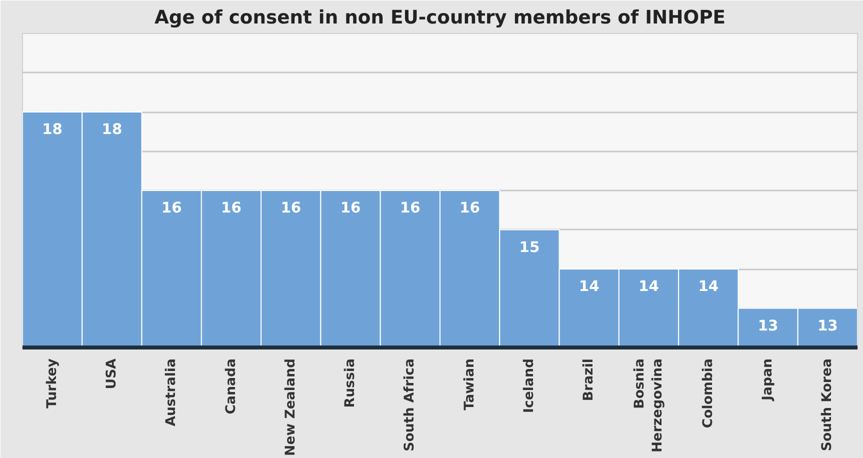 This screenshot has width=863, height=458. I want to click on x-tick-label: Australia, so click(172, 392).